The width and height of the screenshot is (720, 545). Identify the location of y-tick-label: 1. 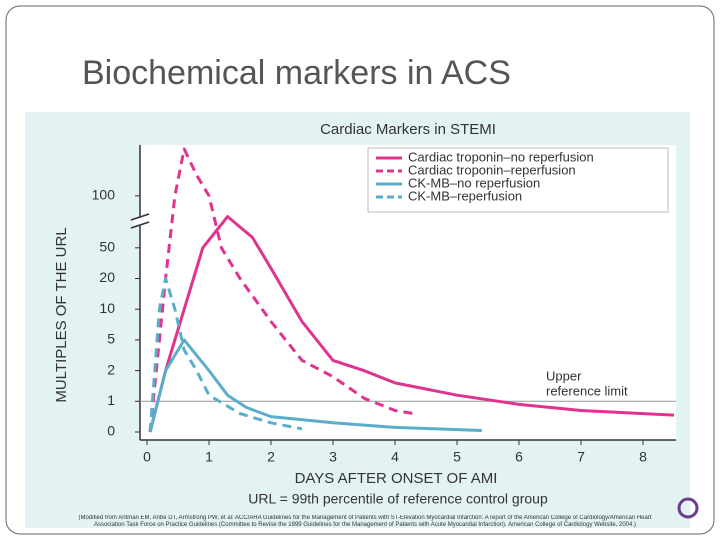
(111, 400).